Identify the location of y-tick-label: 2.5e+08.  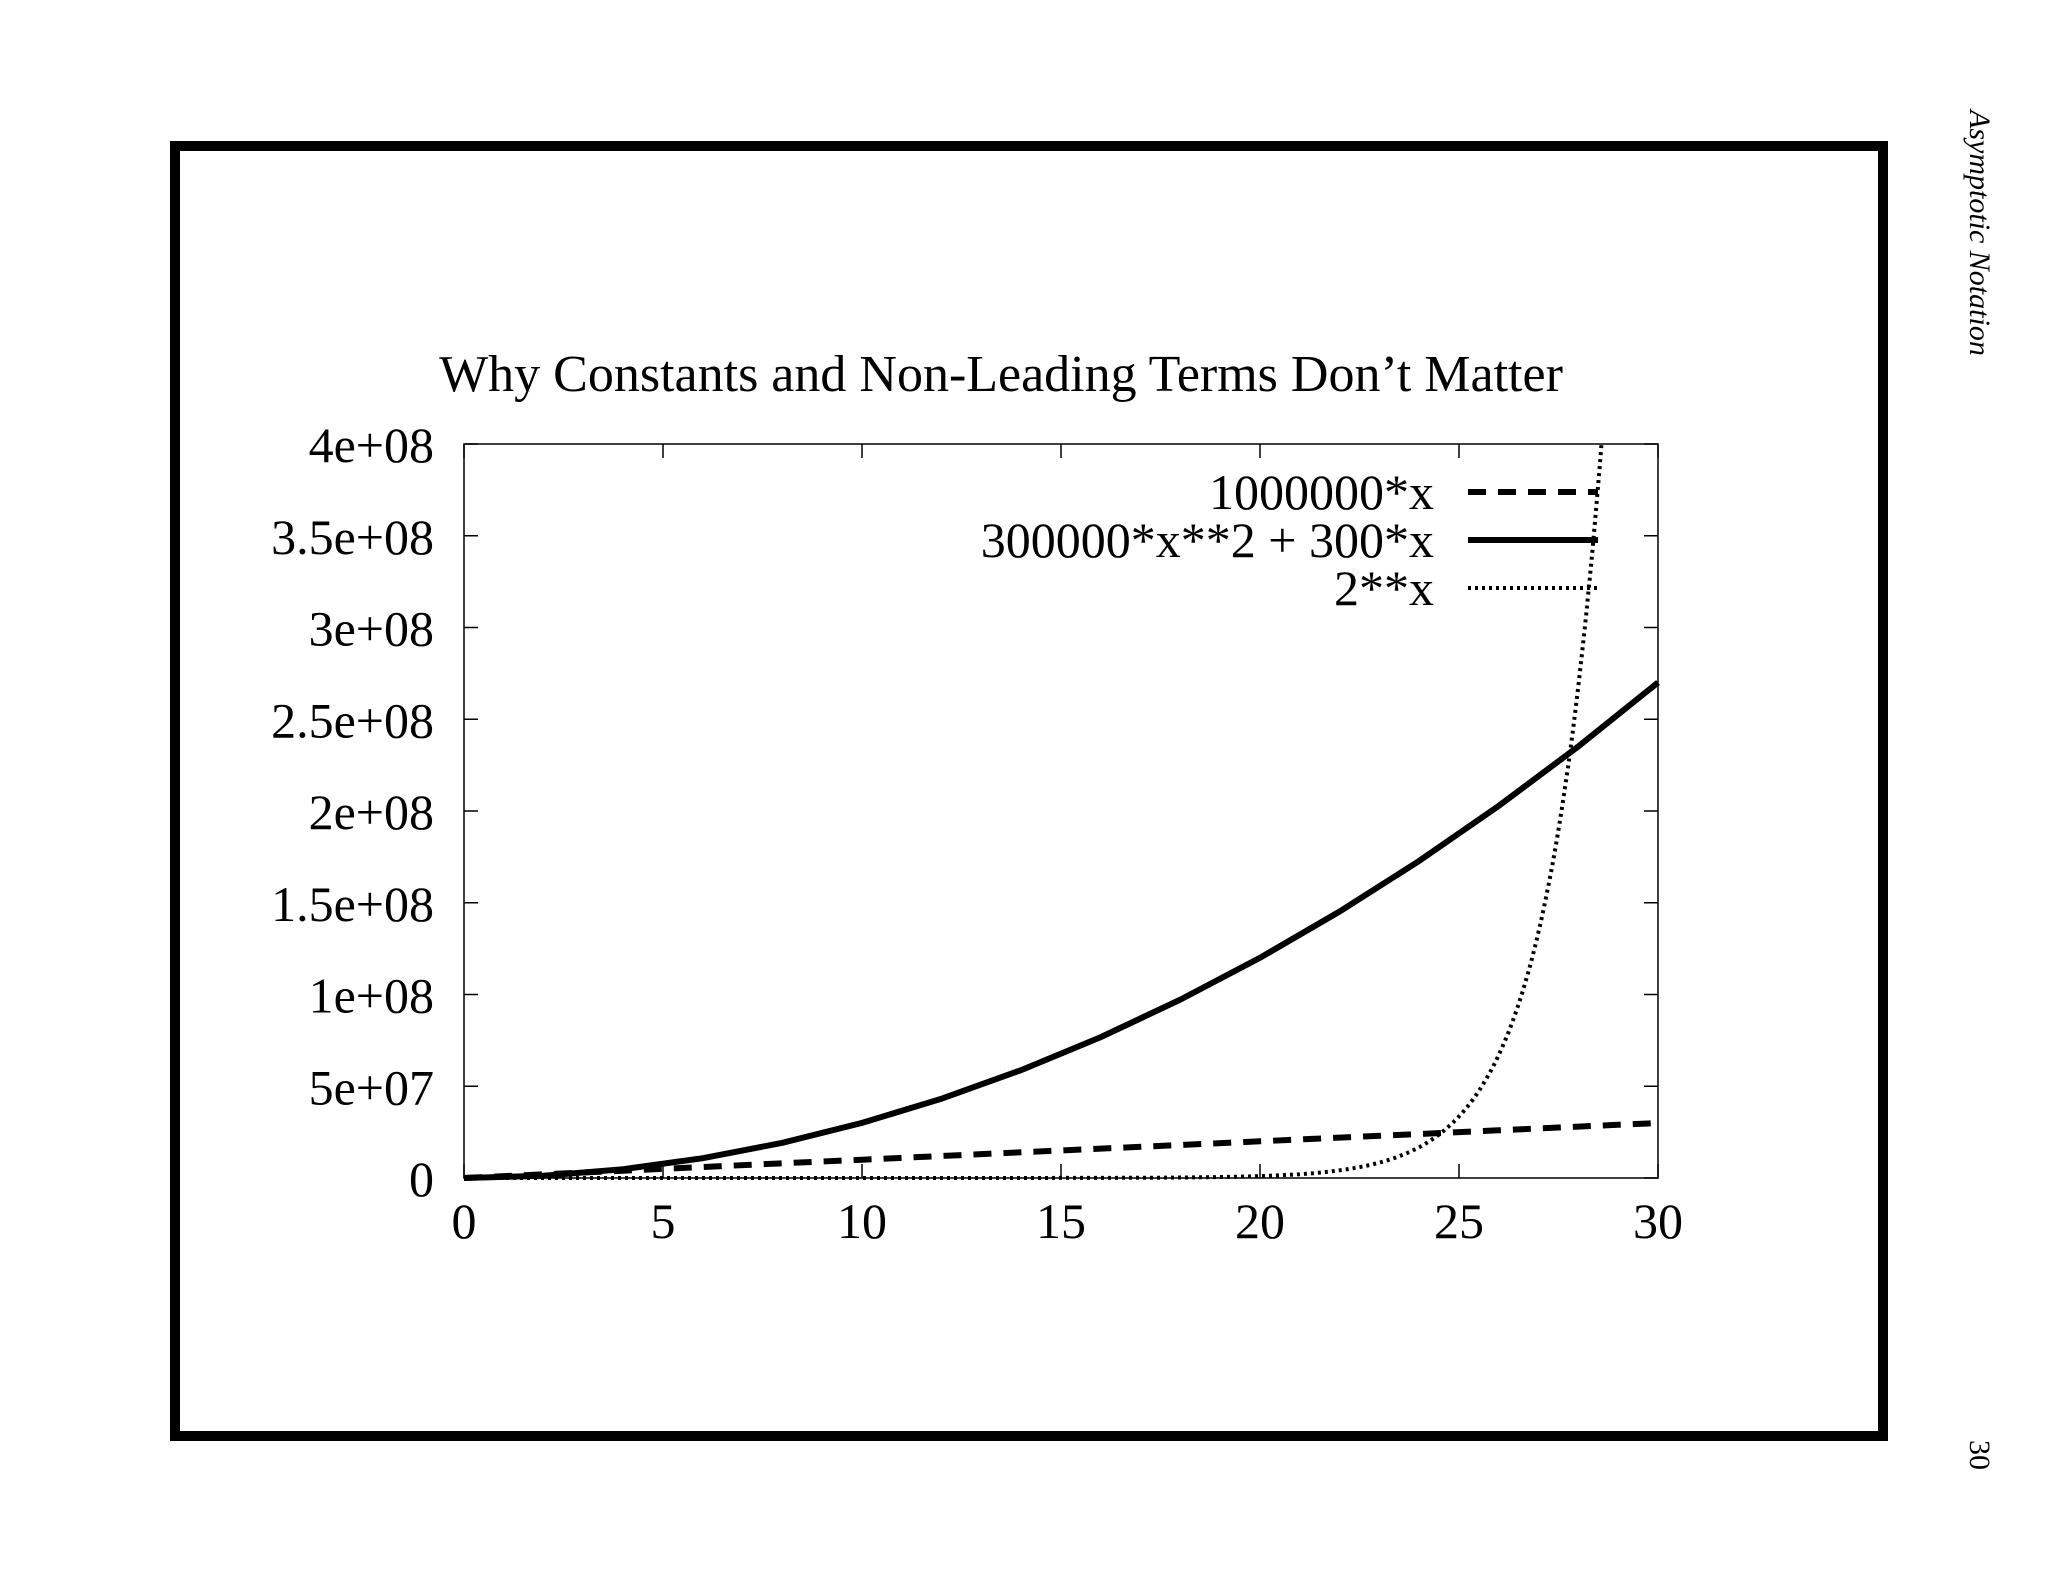
(352, 720).